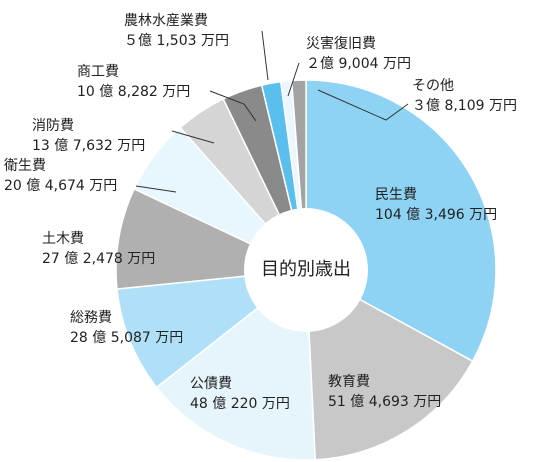 This screenshot has height=462, width=558. Describe the element at coordinates (349, 382) in the screenshot. I see `slice-label-name: 教育費` at that location.